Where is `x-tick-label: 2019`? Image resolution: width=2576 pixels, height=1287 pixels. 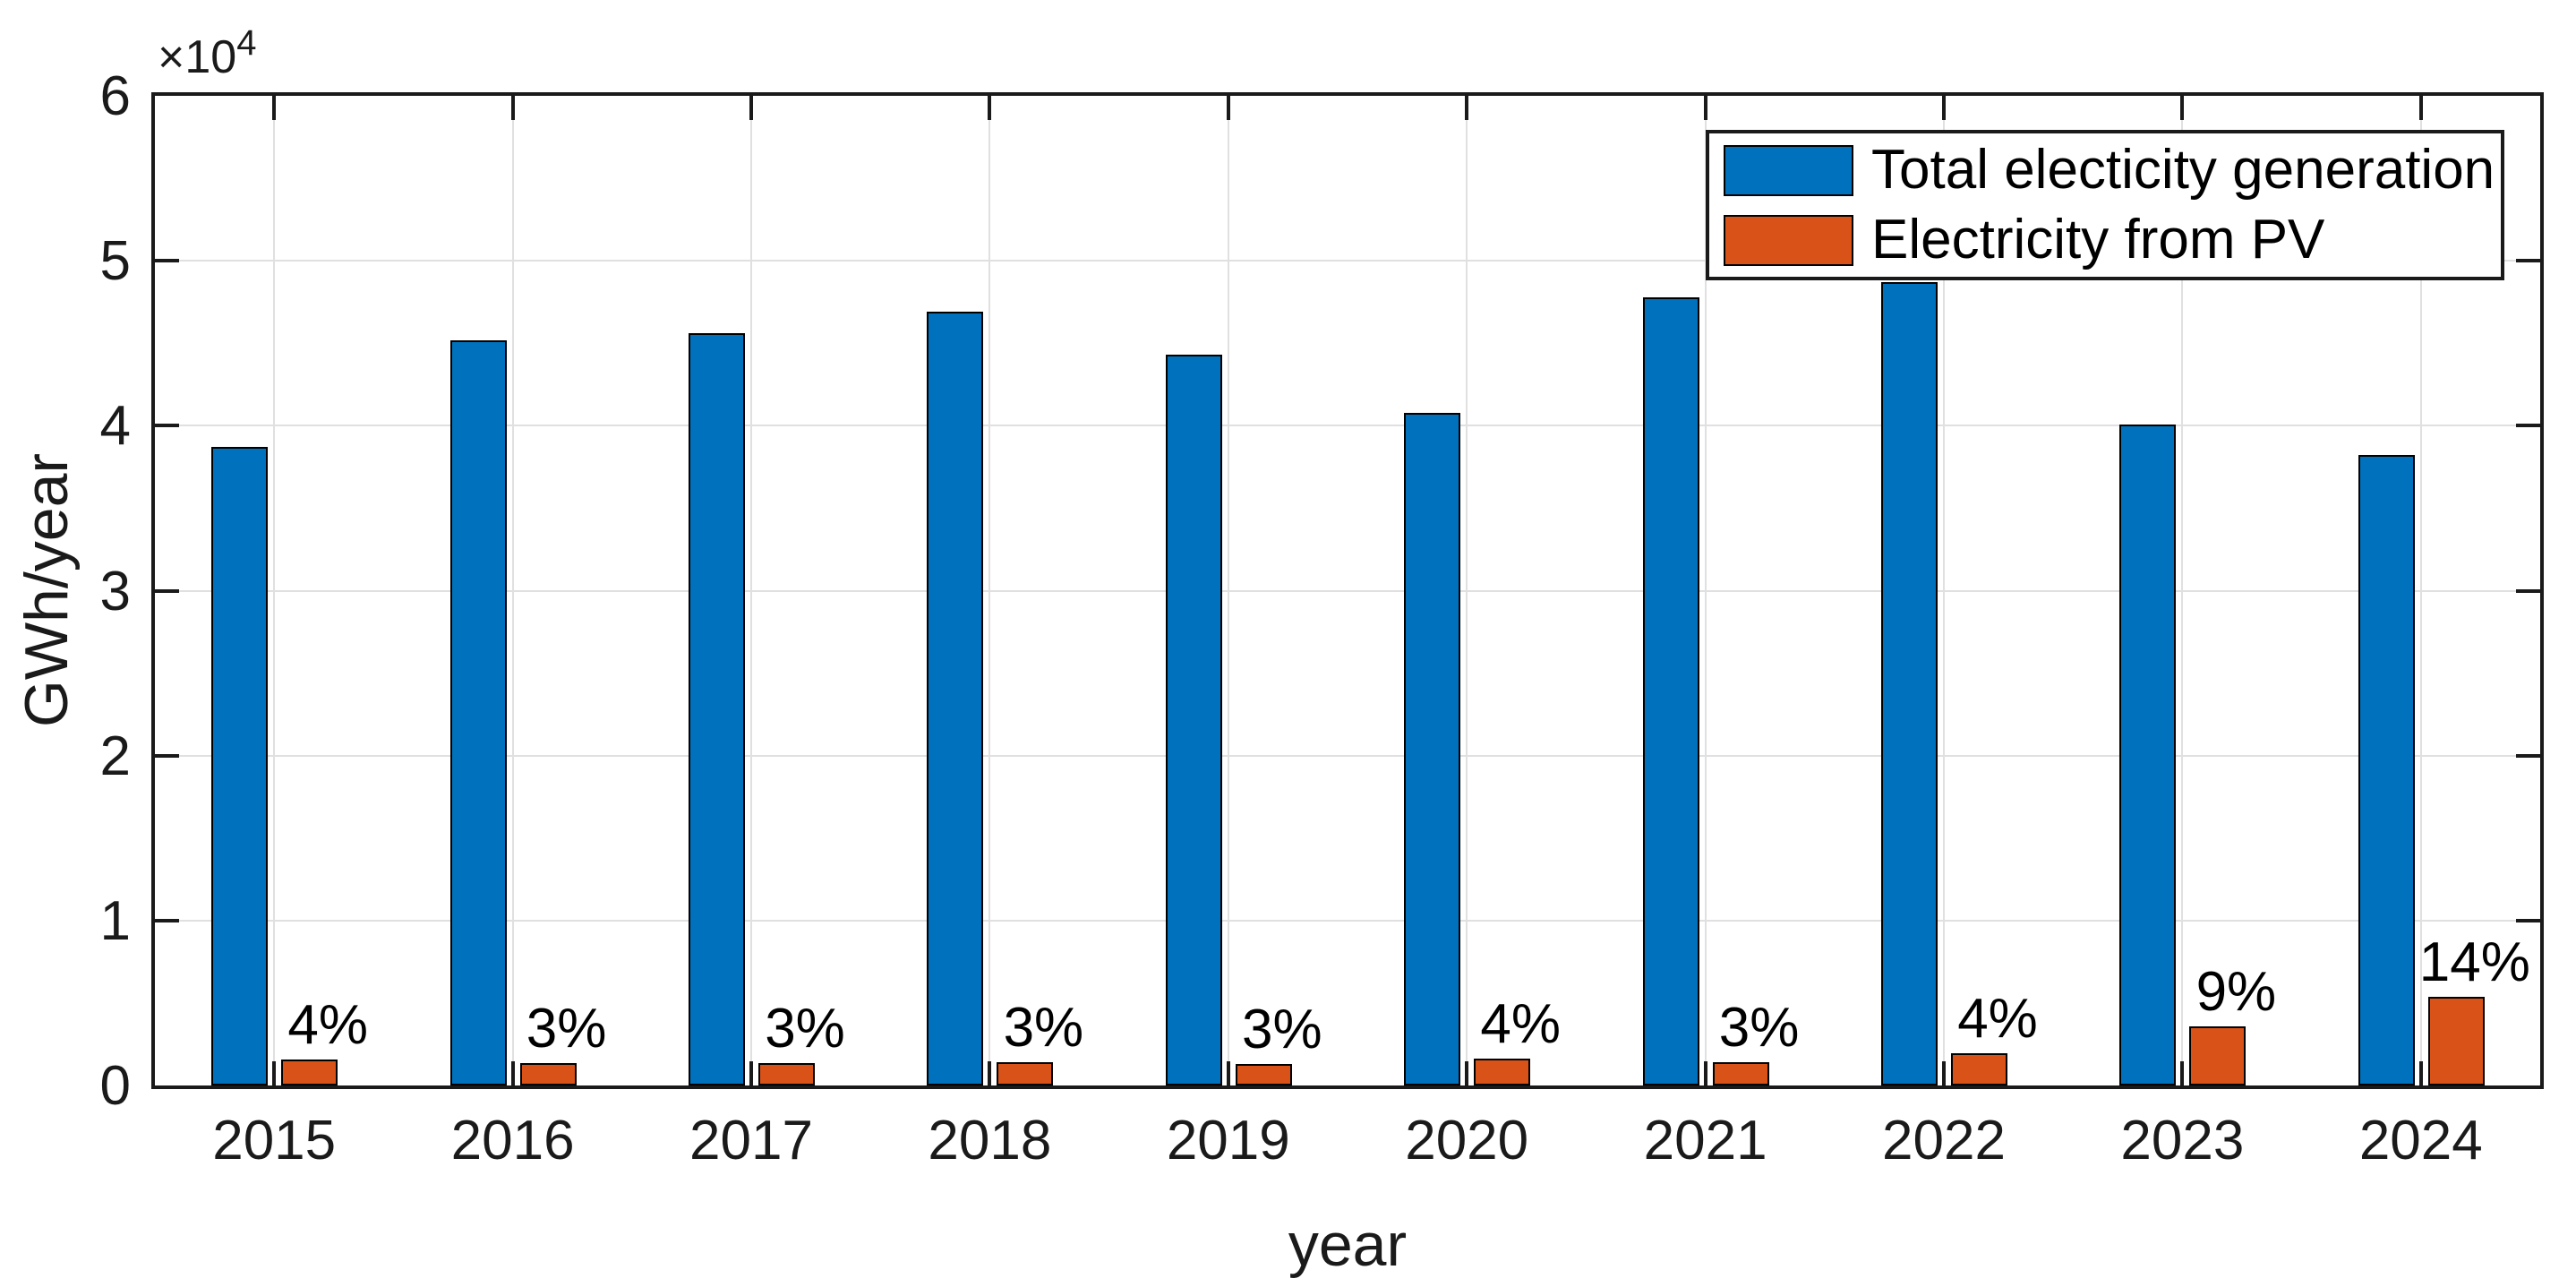
x-tick-label: 2019 is located at coordinates (1228, 1140).